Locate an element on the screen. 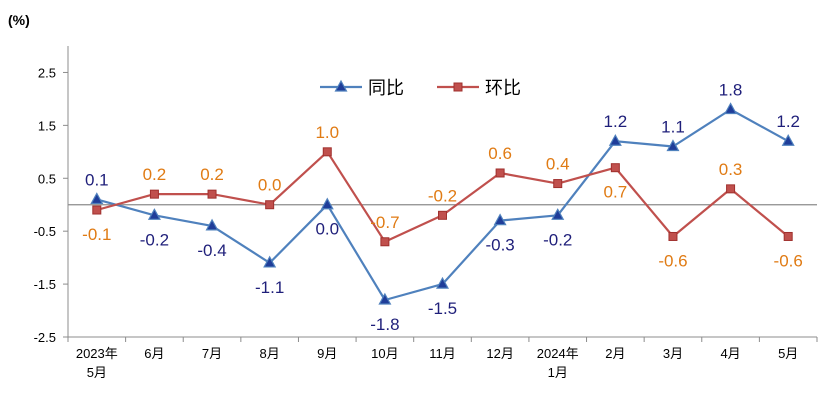 The width and height of the screenshot is (831, 414). x-tick-label: 12月 is located at coordinates (499, 353).